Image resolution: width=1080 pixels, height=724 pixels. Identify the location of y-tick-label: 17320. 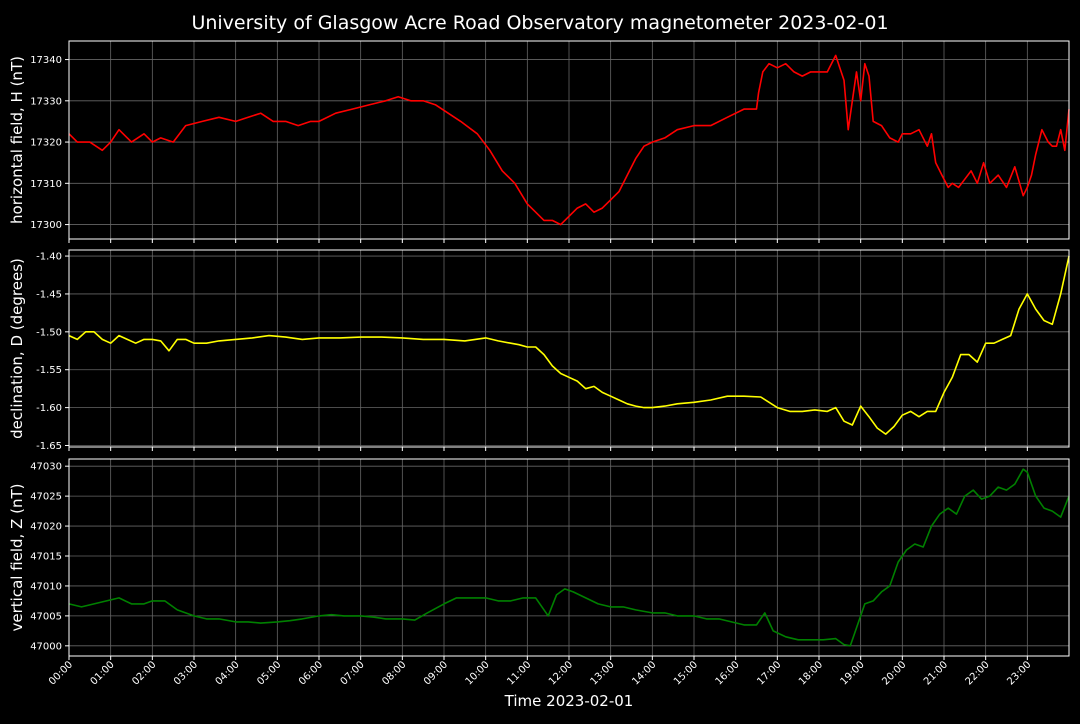
(46, 143).